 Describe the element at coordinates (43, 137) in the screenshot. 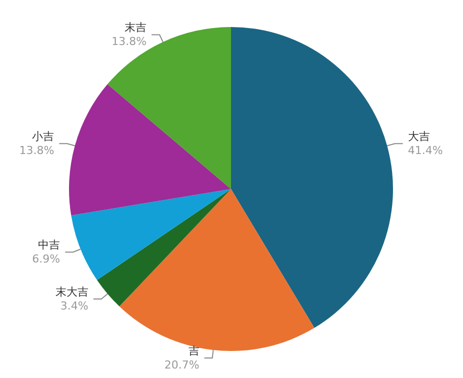

I see `slice-label: 小吉` at that location.